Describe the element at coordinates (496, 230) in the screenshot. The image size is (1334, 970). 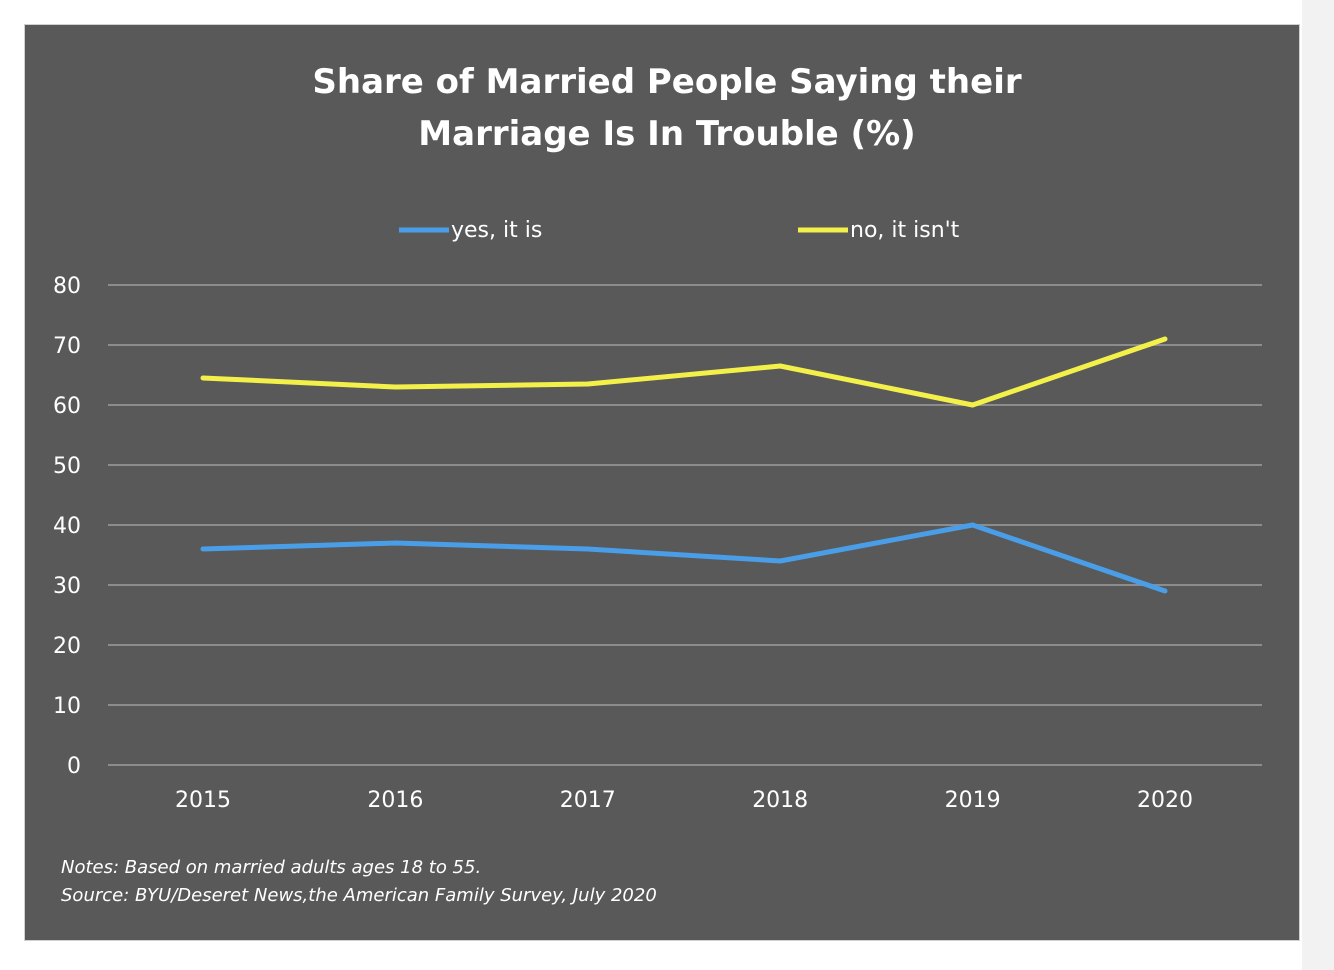
I see `legend-label-yes: yes, it is` at that location.